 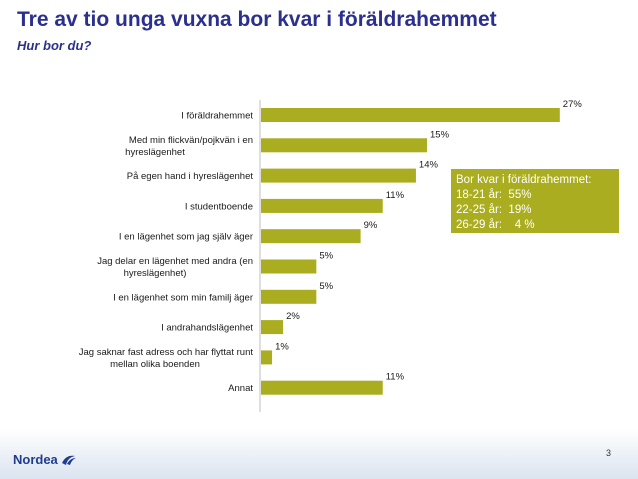 What do you see at coordinates (155, 273) in the screenshot?
I see `category-label: hyreslägenhet)` at bounding box center [155, 273].